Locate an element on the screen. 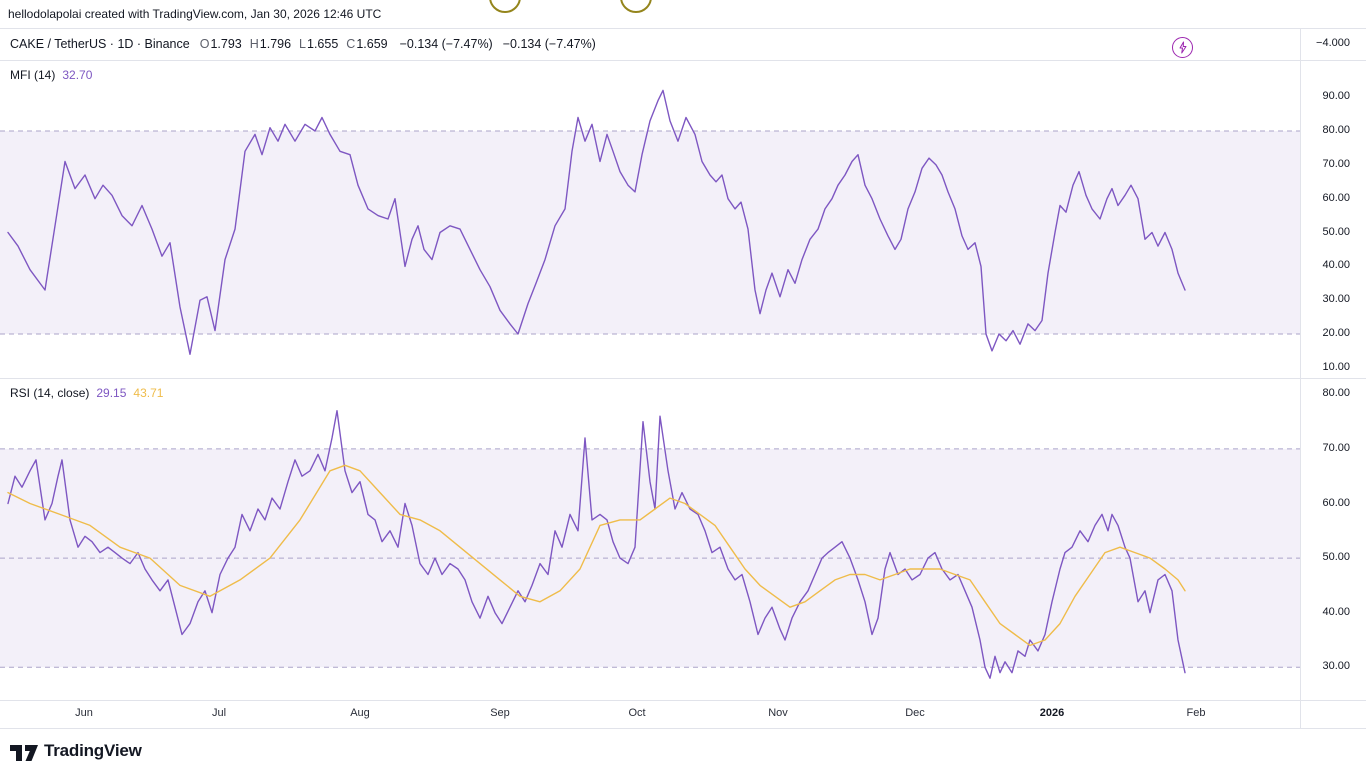 The image size is (1366, 784). price-tick: 10.00 is located at coordinates (1336, 366).